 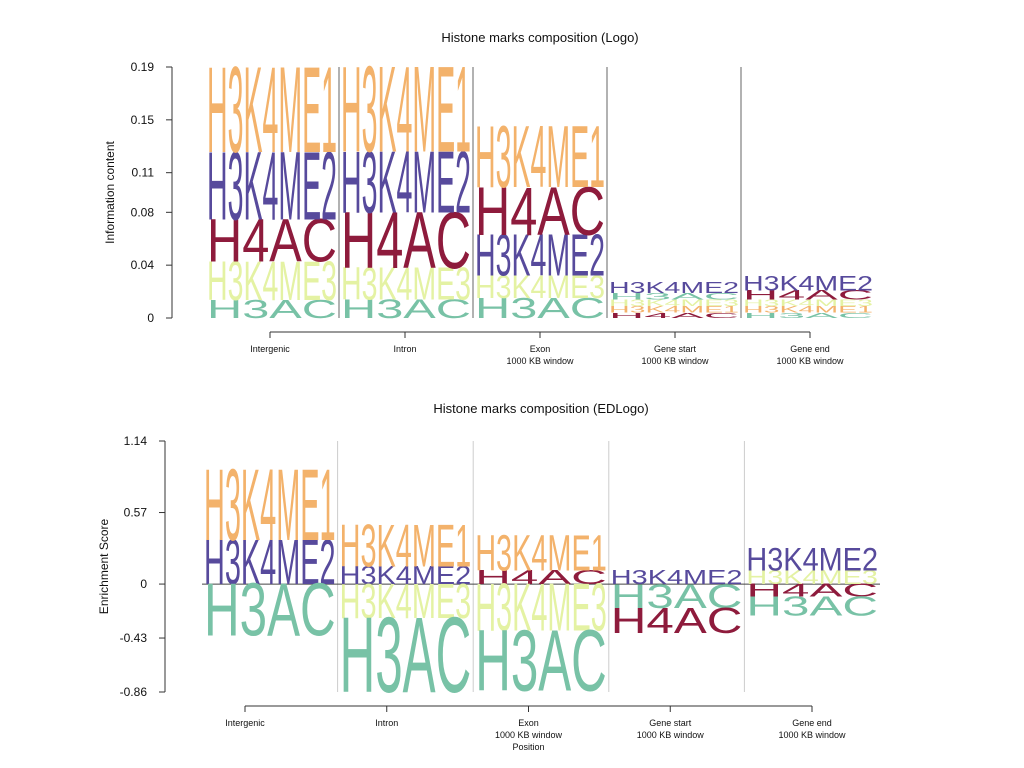 What do you see at coordinates (143, 265) in the screenshot?
I see `y-tick-label: 0.04` at bounding box center [143, 265].